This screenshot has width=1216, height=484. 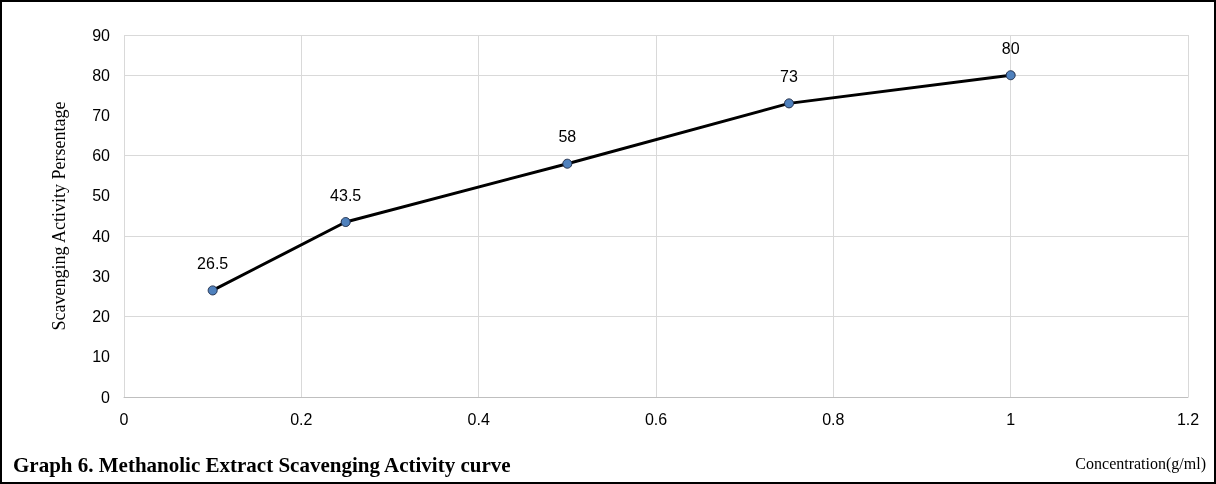 What do you see at coordinates (101, 196) in the screenshot?
I see `y-tick-label: 50` at bounding box center [101, 196].